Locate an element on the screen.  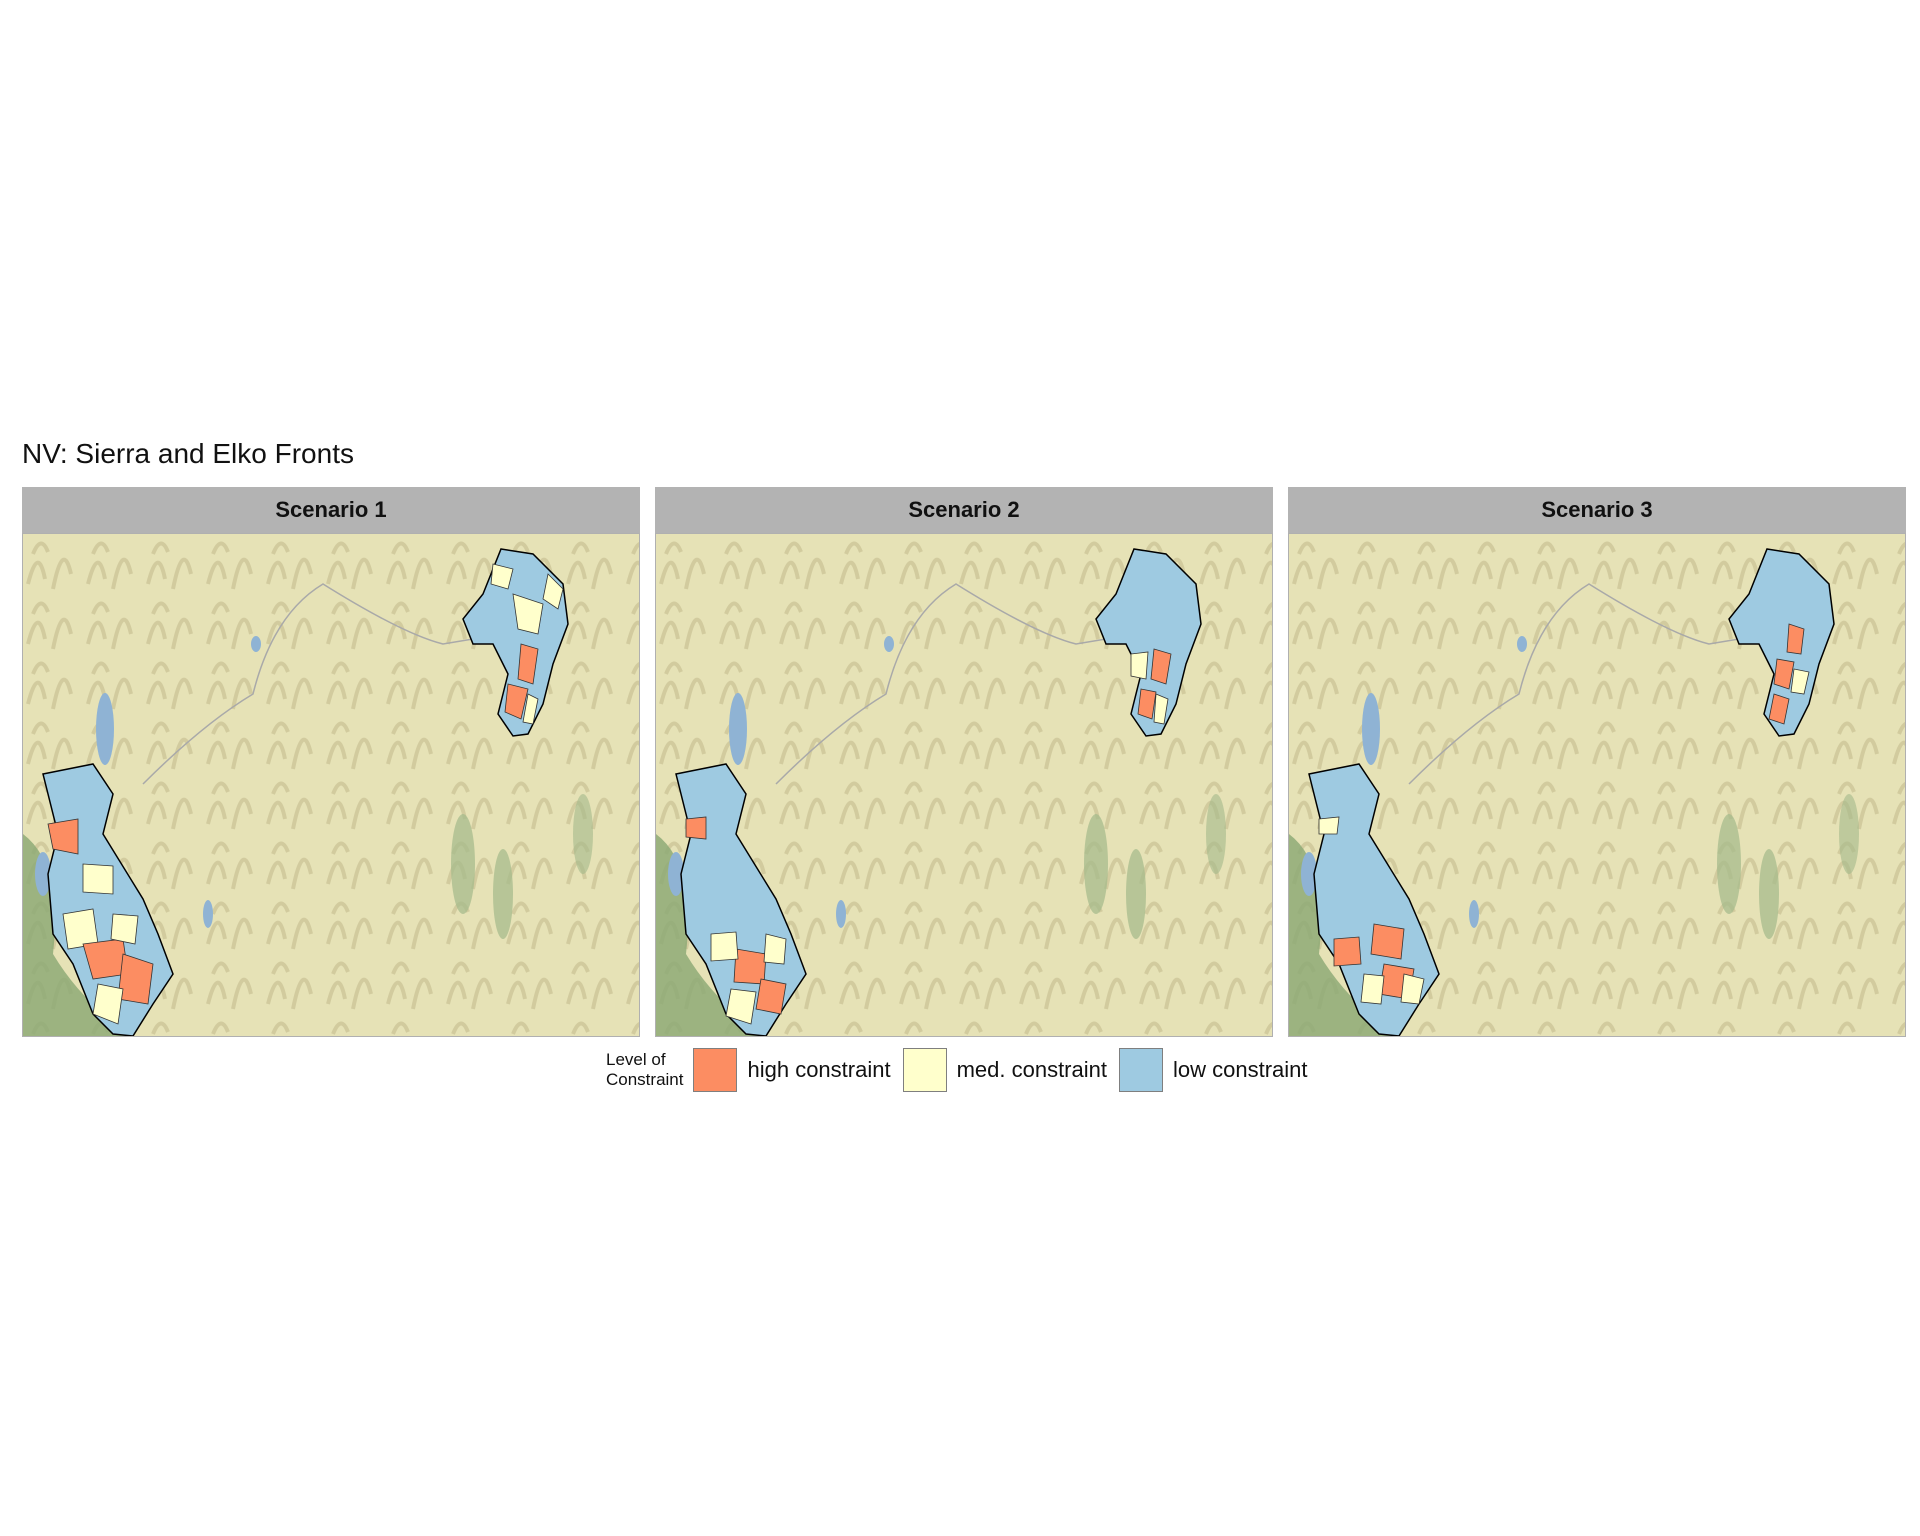
legend-item-low: low constraint is located at coordinates (1213, 1070).